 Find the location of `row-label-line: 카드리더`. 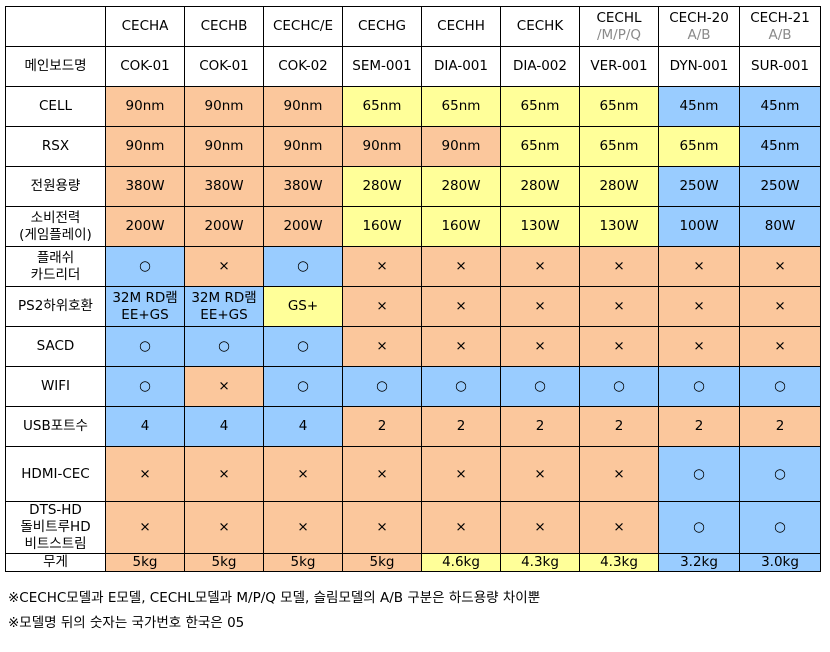

row-label-line: 카드리더 is located at coordinates (55, 274).